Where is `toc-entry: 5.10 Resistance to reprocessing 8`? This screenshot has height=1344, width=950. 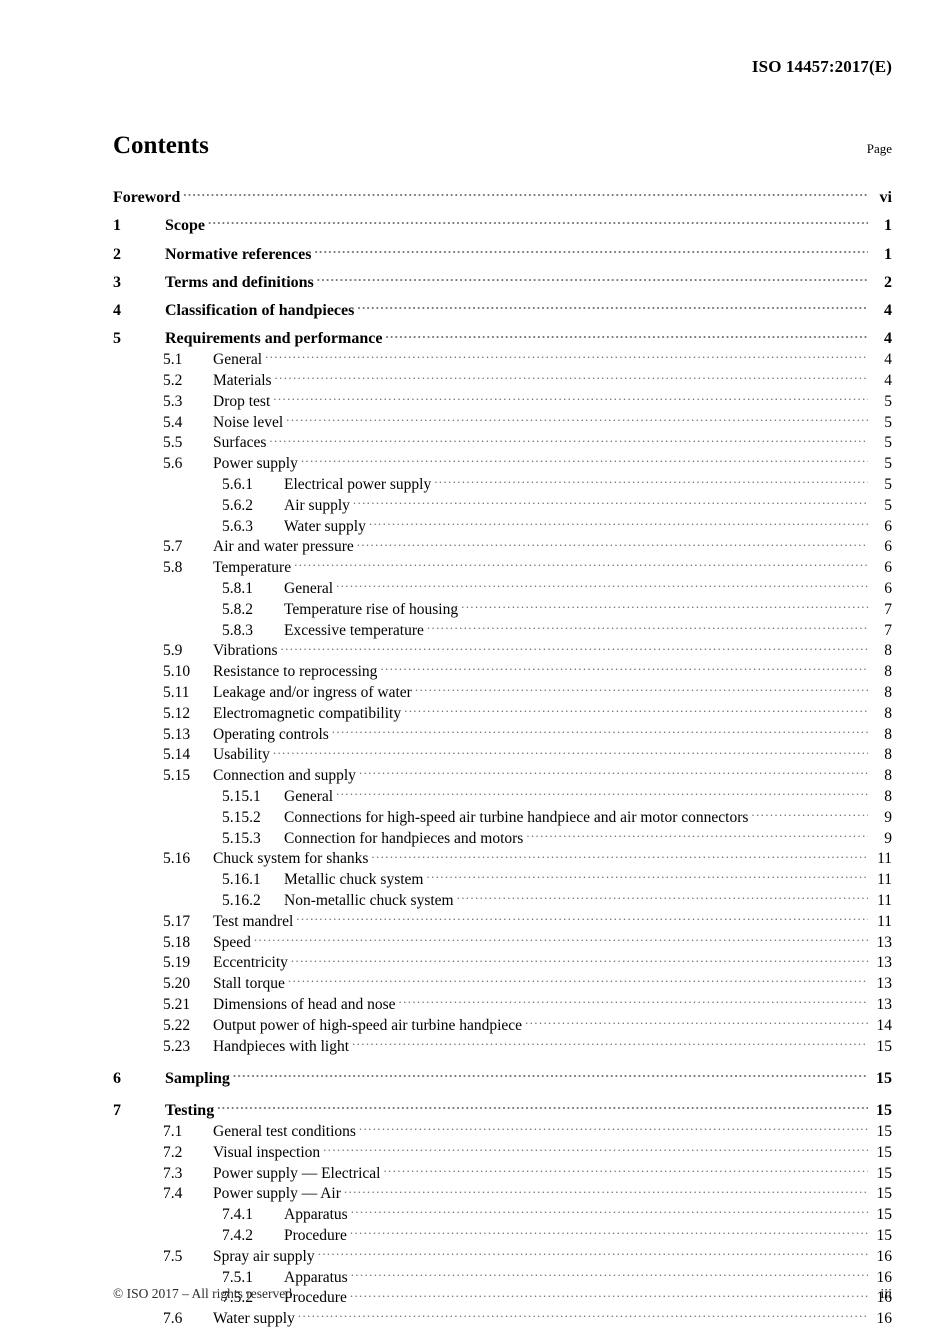
toc-entry: 5.10 Resistance to reprocessing 8 is located at coordinates (502, 671).